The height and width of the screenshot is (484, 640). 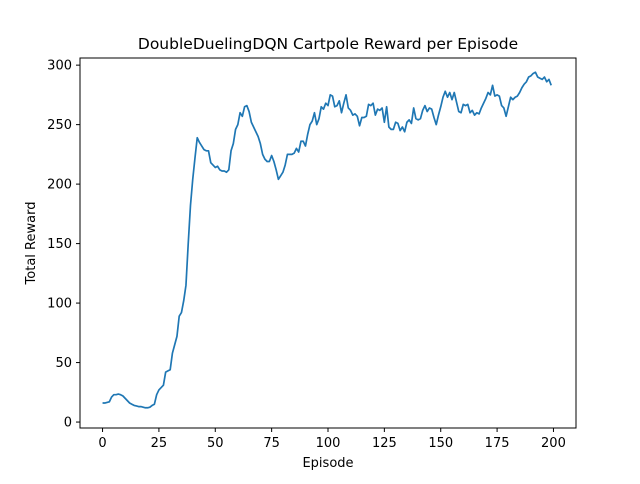 I want to click on y-tick-label: 250, so click(x=59, y=125).